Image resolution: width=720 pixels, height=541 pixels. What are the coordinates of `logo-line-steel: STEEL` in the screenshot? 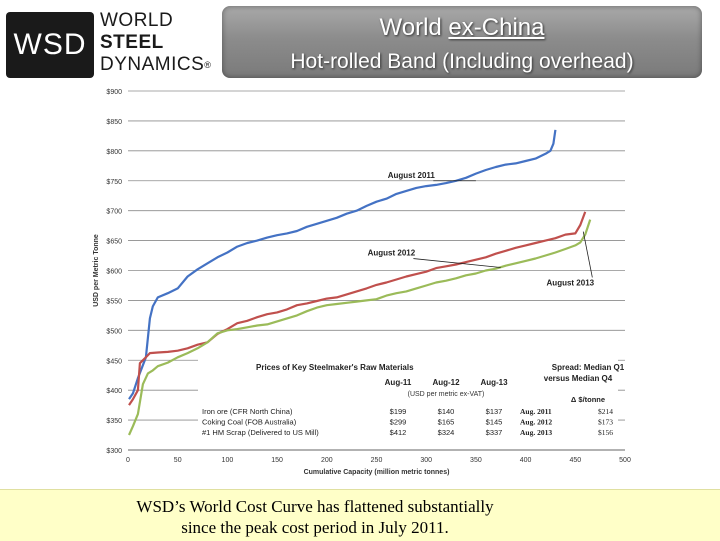 It's located at (155, 43).